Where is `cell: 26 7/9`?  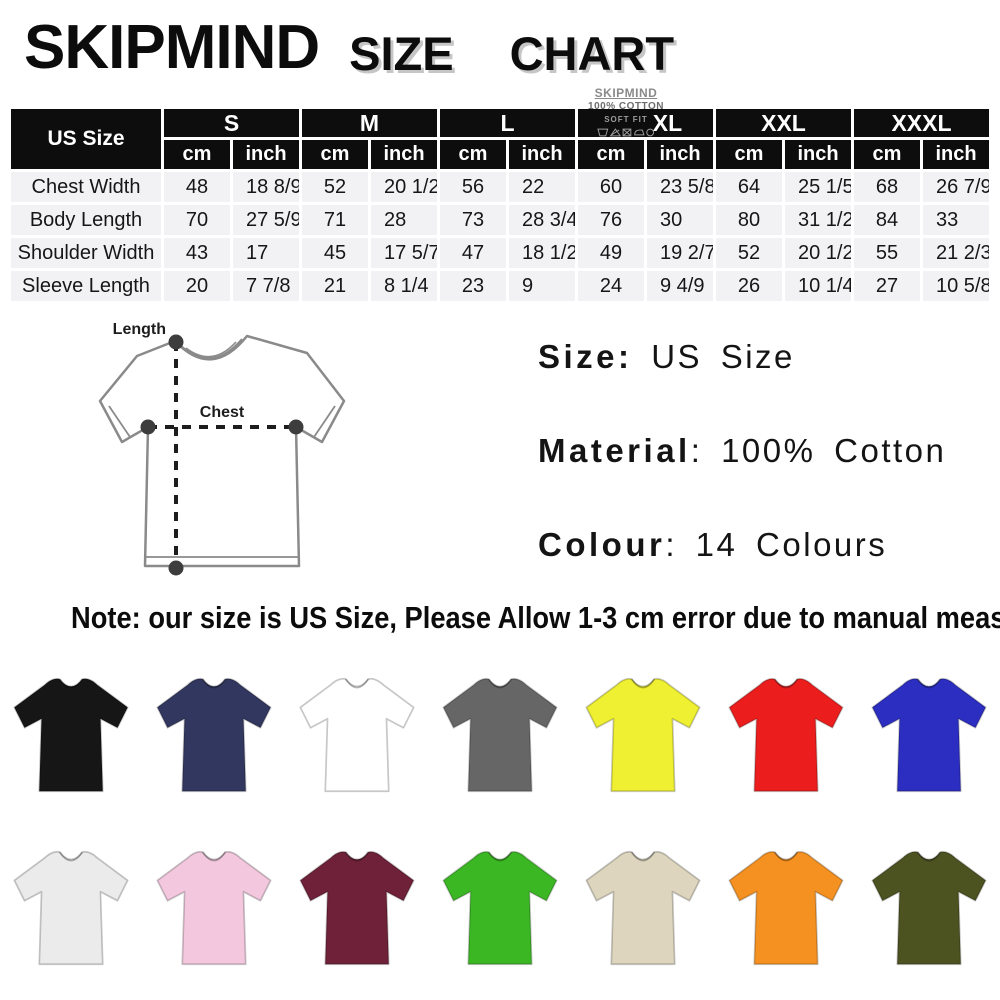
cell: 26 7/9 is located at coordinates (956, 187).